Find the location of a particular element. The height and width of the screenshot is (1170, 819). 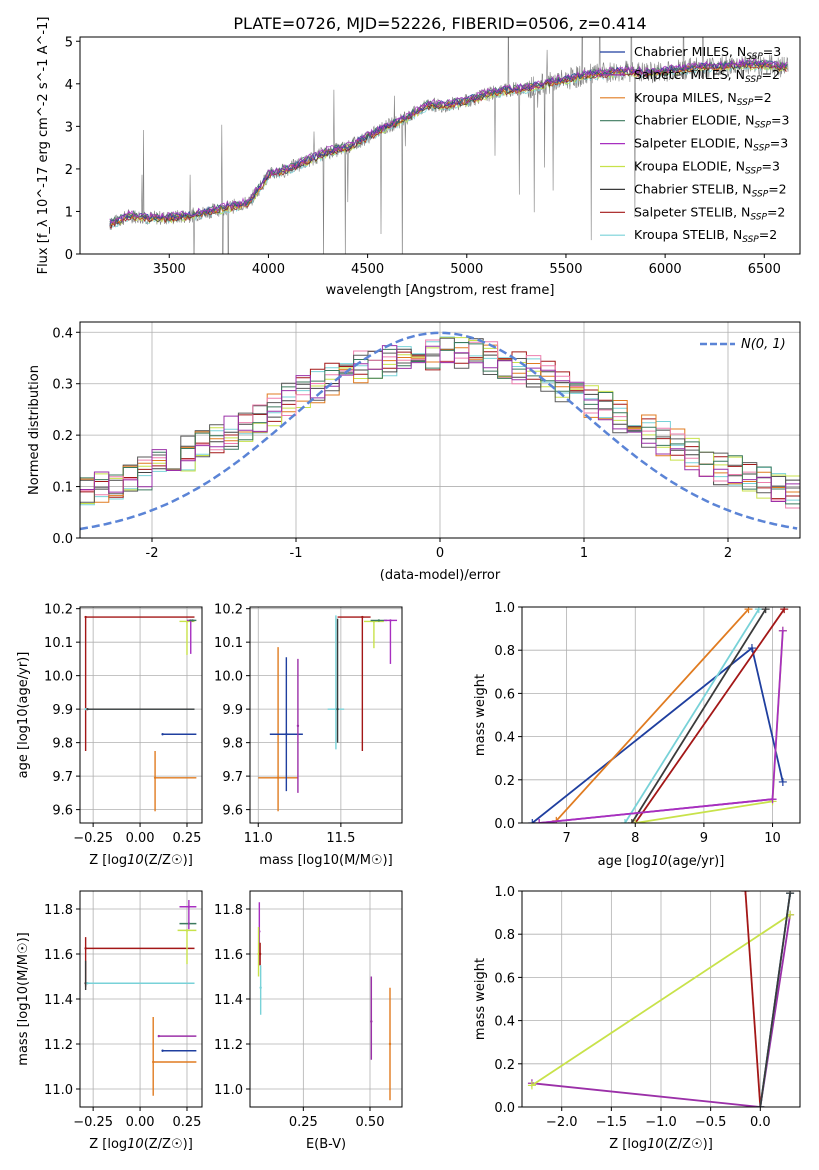

y-tick-label: 0.8 is located at coordinates (504, 935).